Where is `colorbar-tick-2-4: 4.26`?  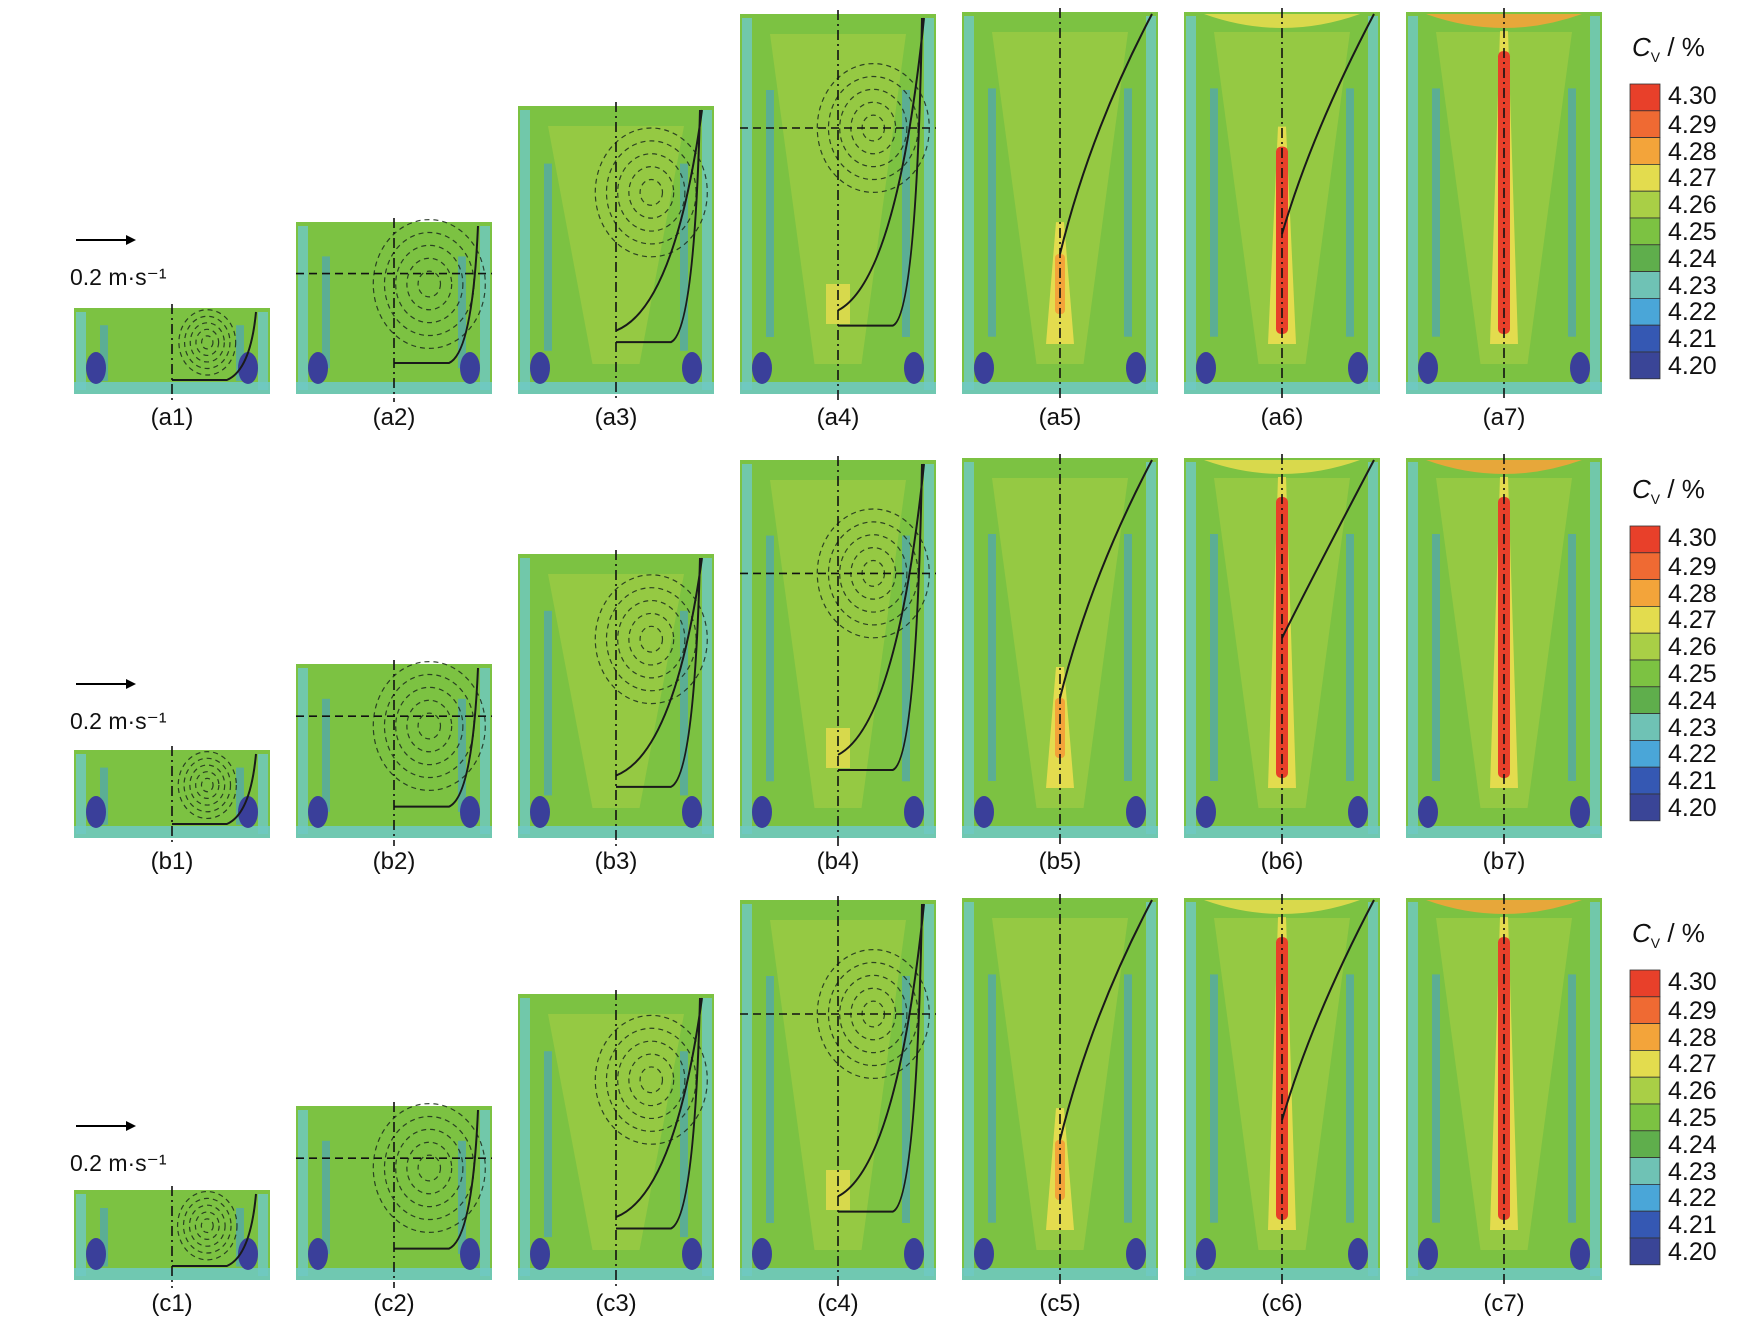 colorbar-tick-2-4: 4.26 is located at coordinates (1692, 1091).